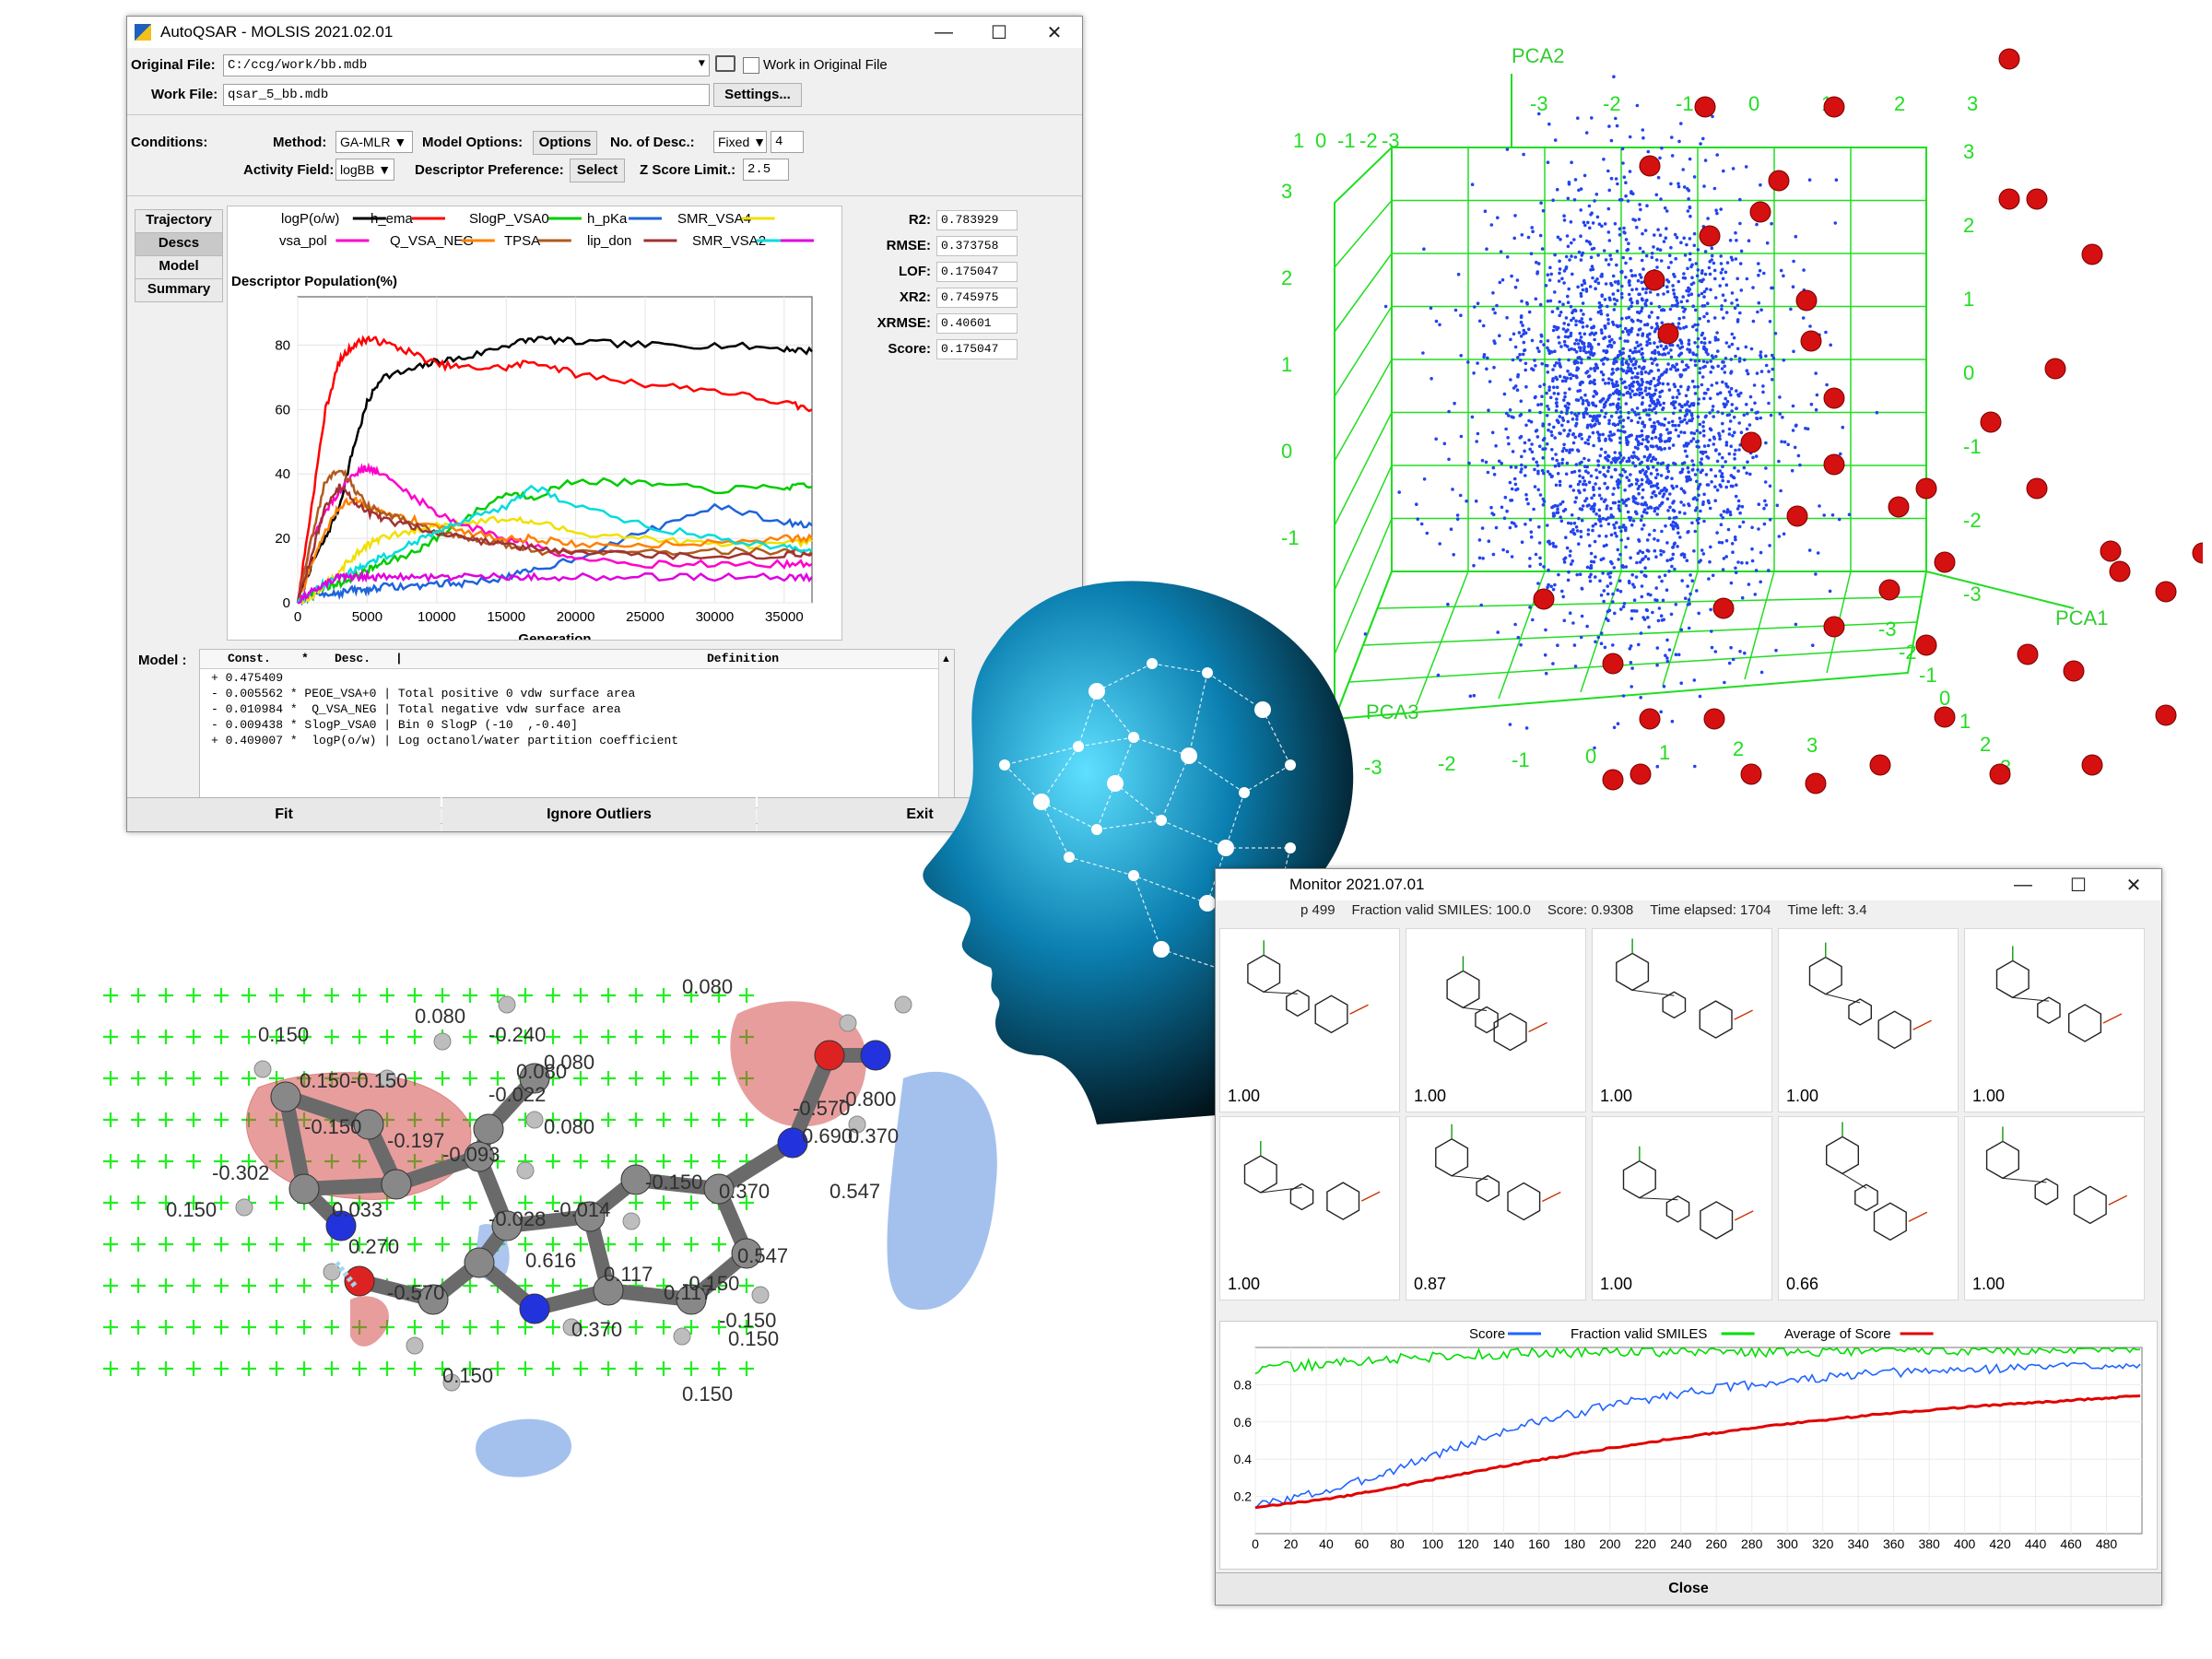 This screenshot has height=1659, width=2212. What do you see at coordinates (599, 814) in the screenshot?
I see `ignore-outliers-button: Ignore Outliers` at bounding box center [599, 814].